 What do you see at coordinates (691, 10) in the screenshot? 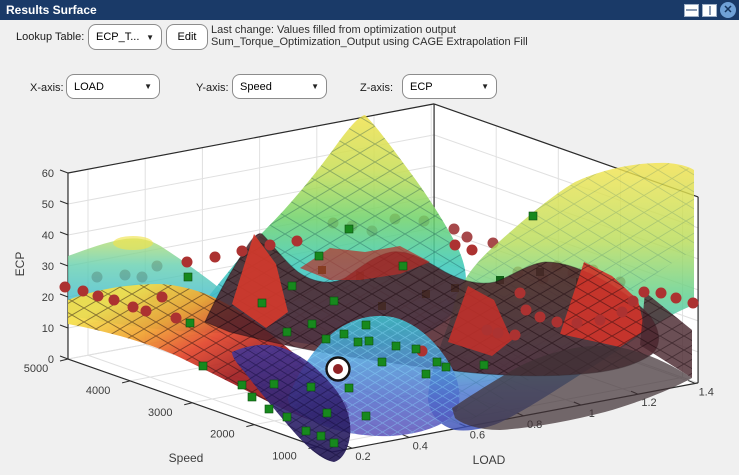
I see `split-horizontal-icon` at bounding box center [691, 10].